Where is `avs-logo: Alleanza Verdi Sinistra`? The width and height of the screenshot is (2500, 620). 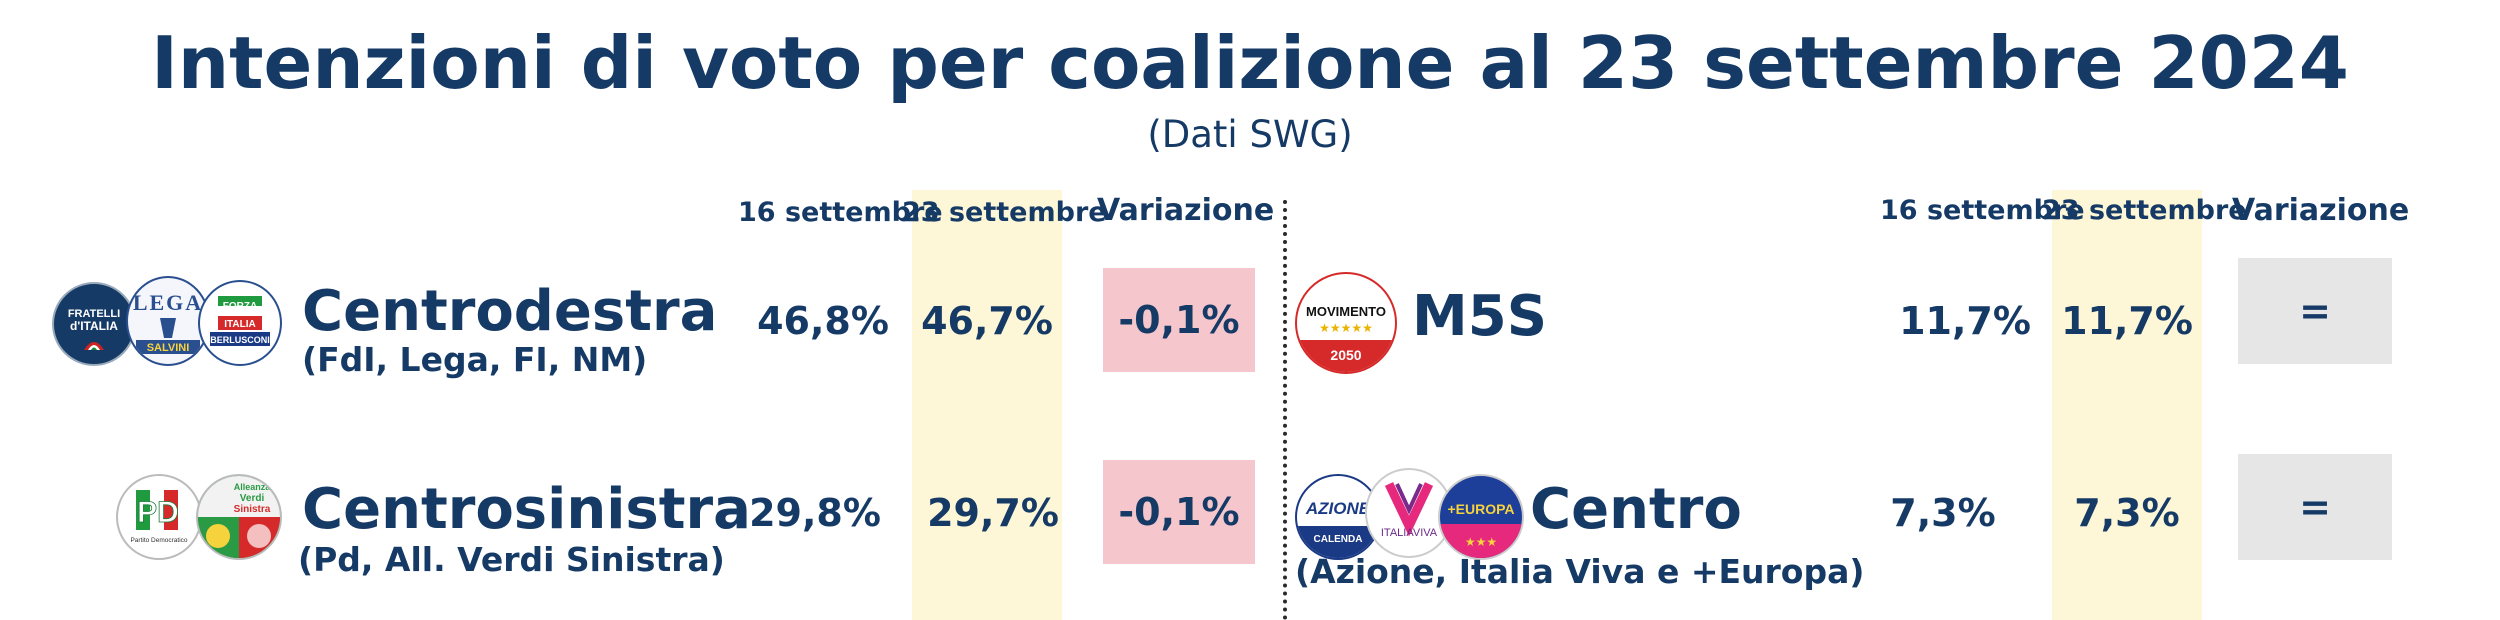
avs-logo: Alleanza Verdi Sinistra is located at coordinates (239, 517).